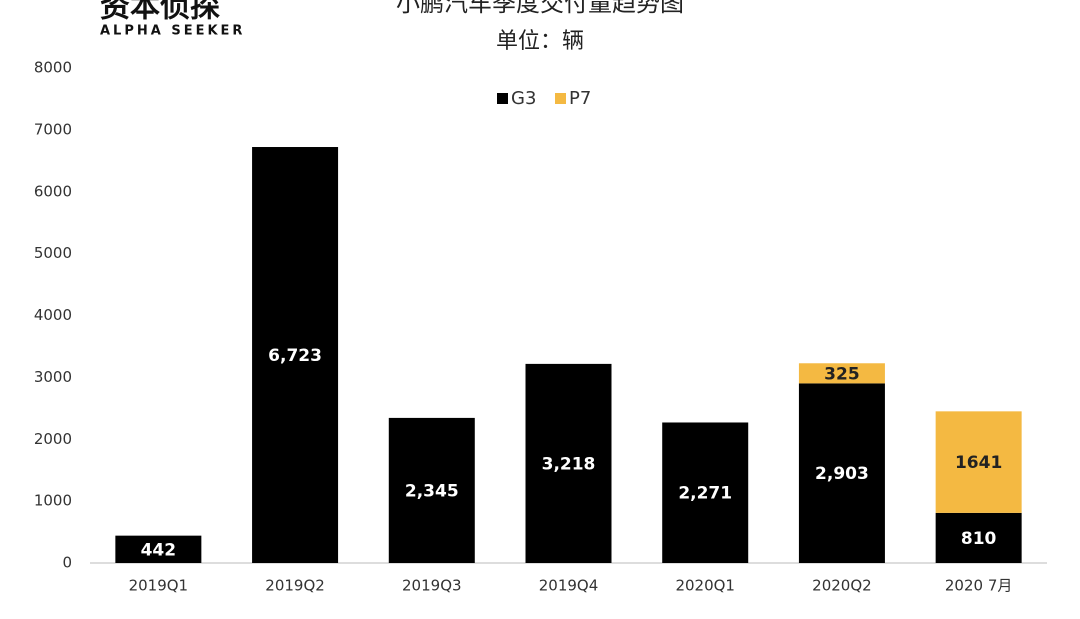  I want to click on x-tick-label: 2020Q2, so click(842, 586).